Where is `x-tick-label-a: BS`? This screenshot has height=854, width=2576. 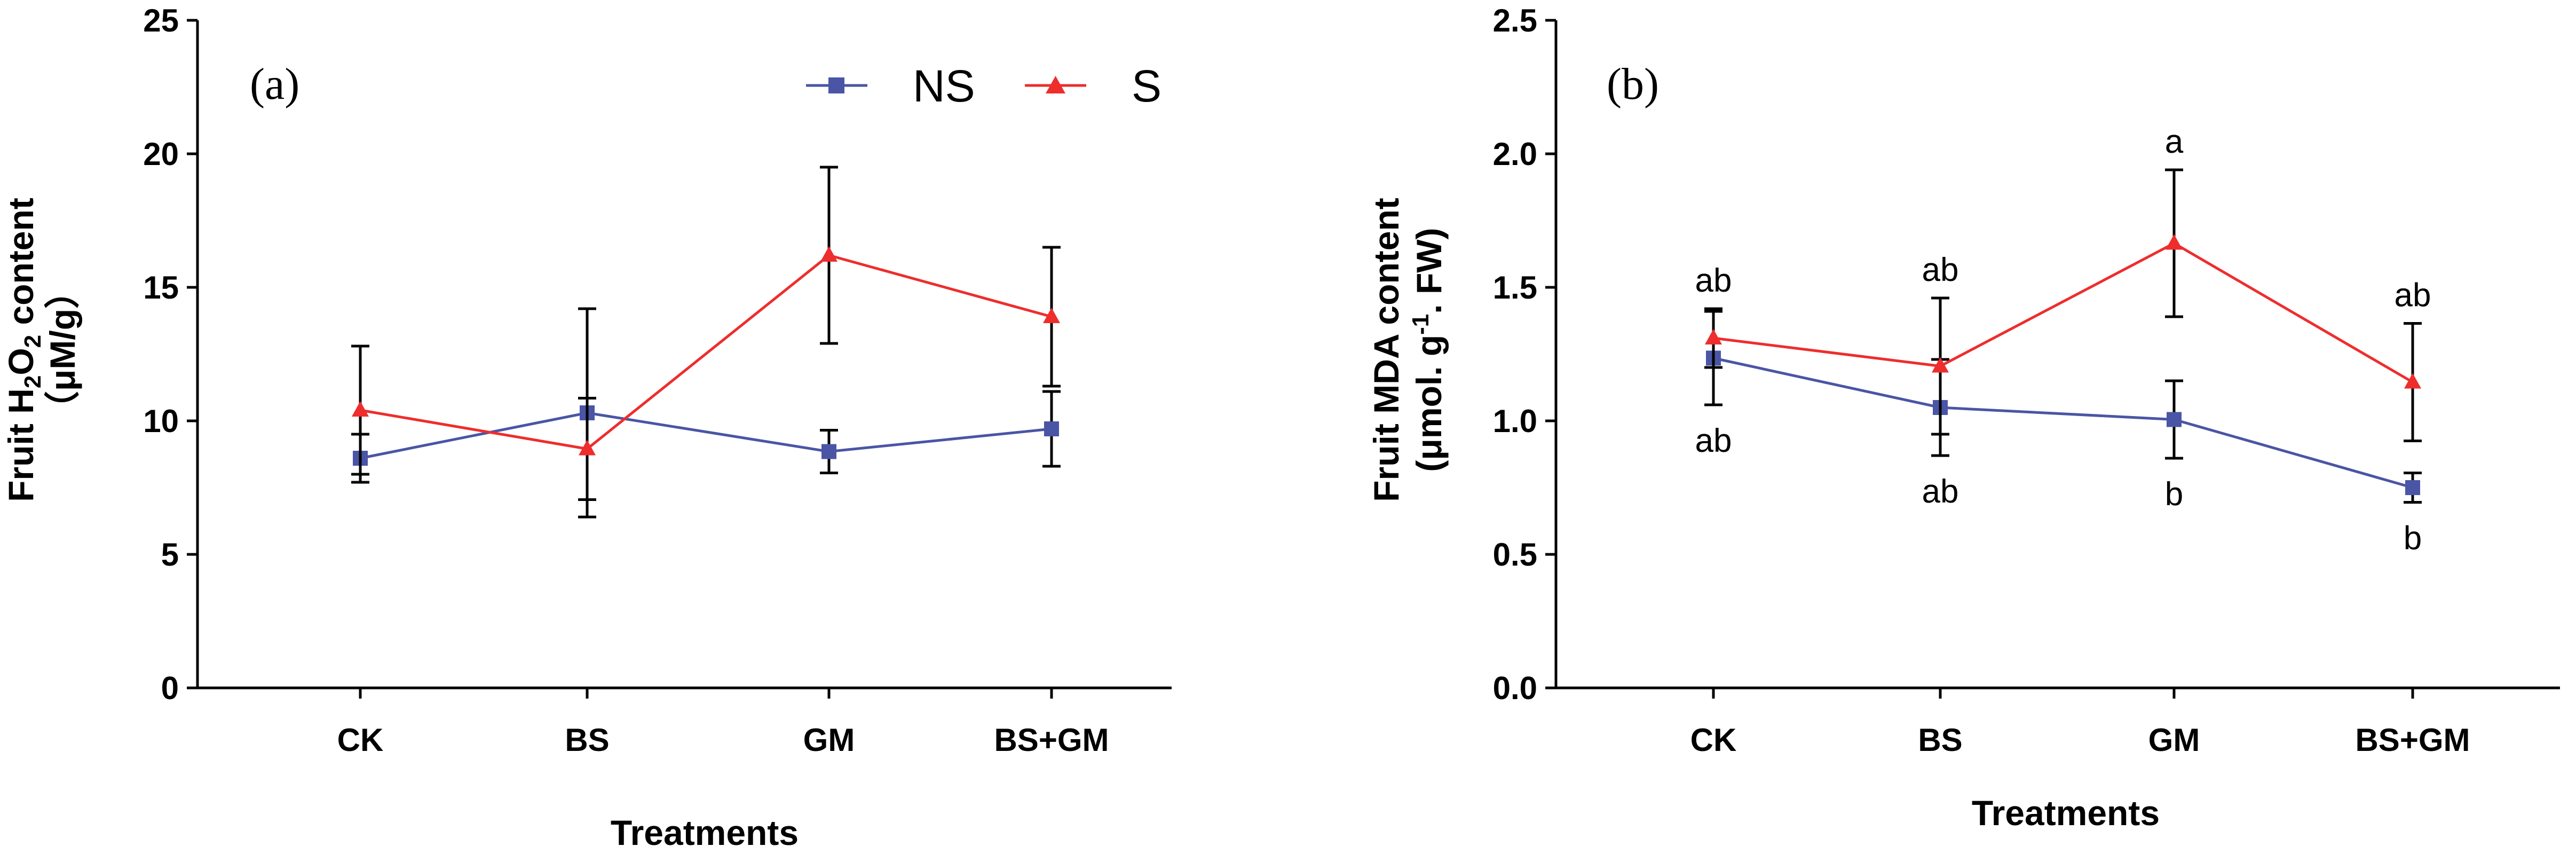
x-tick-label-a: BS is located at coordinates (587, 740).